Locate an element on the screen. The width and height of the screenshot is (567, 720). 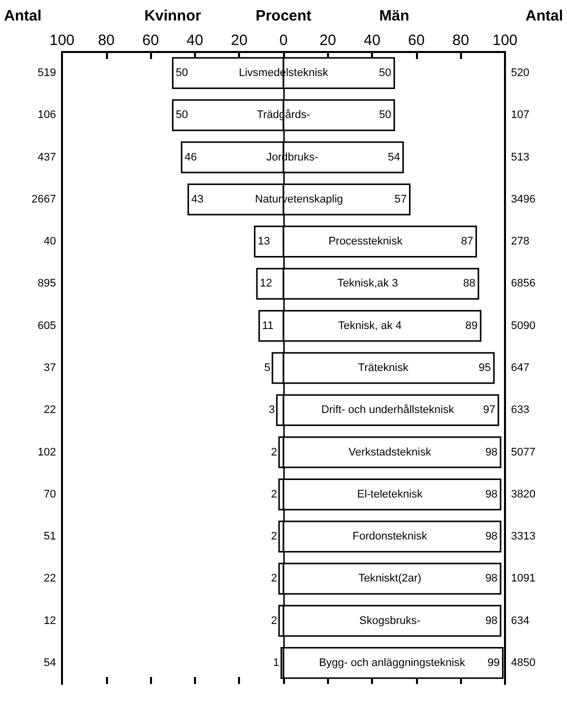
data-label: 95 is located at coordinates (484, 368).